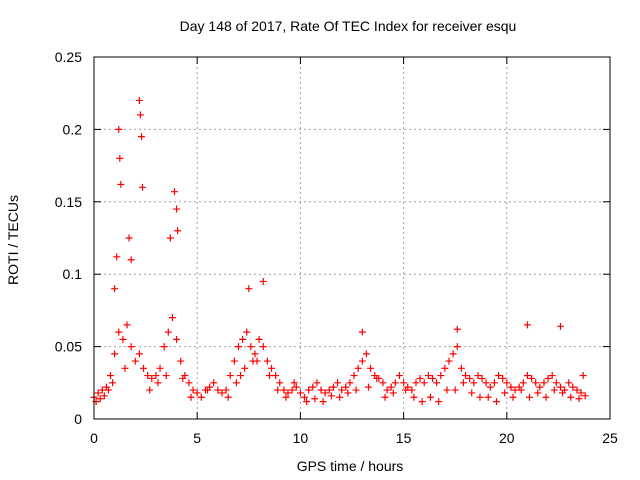 Image resolution: width=640 pixels, height=480 pixels. What do you see at coordinates (350, 466) in the screenshot?
I see `x-axis-label: GPS time / hours` at bounding box center [350, 466].